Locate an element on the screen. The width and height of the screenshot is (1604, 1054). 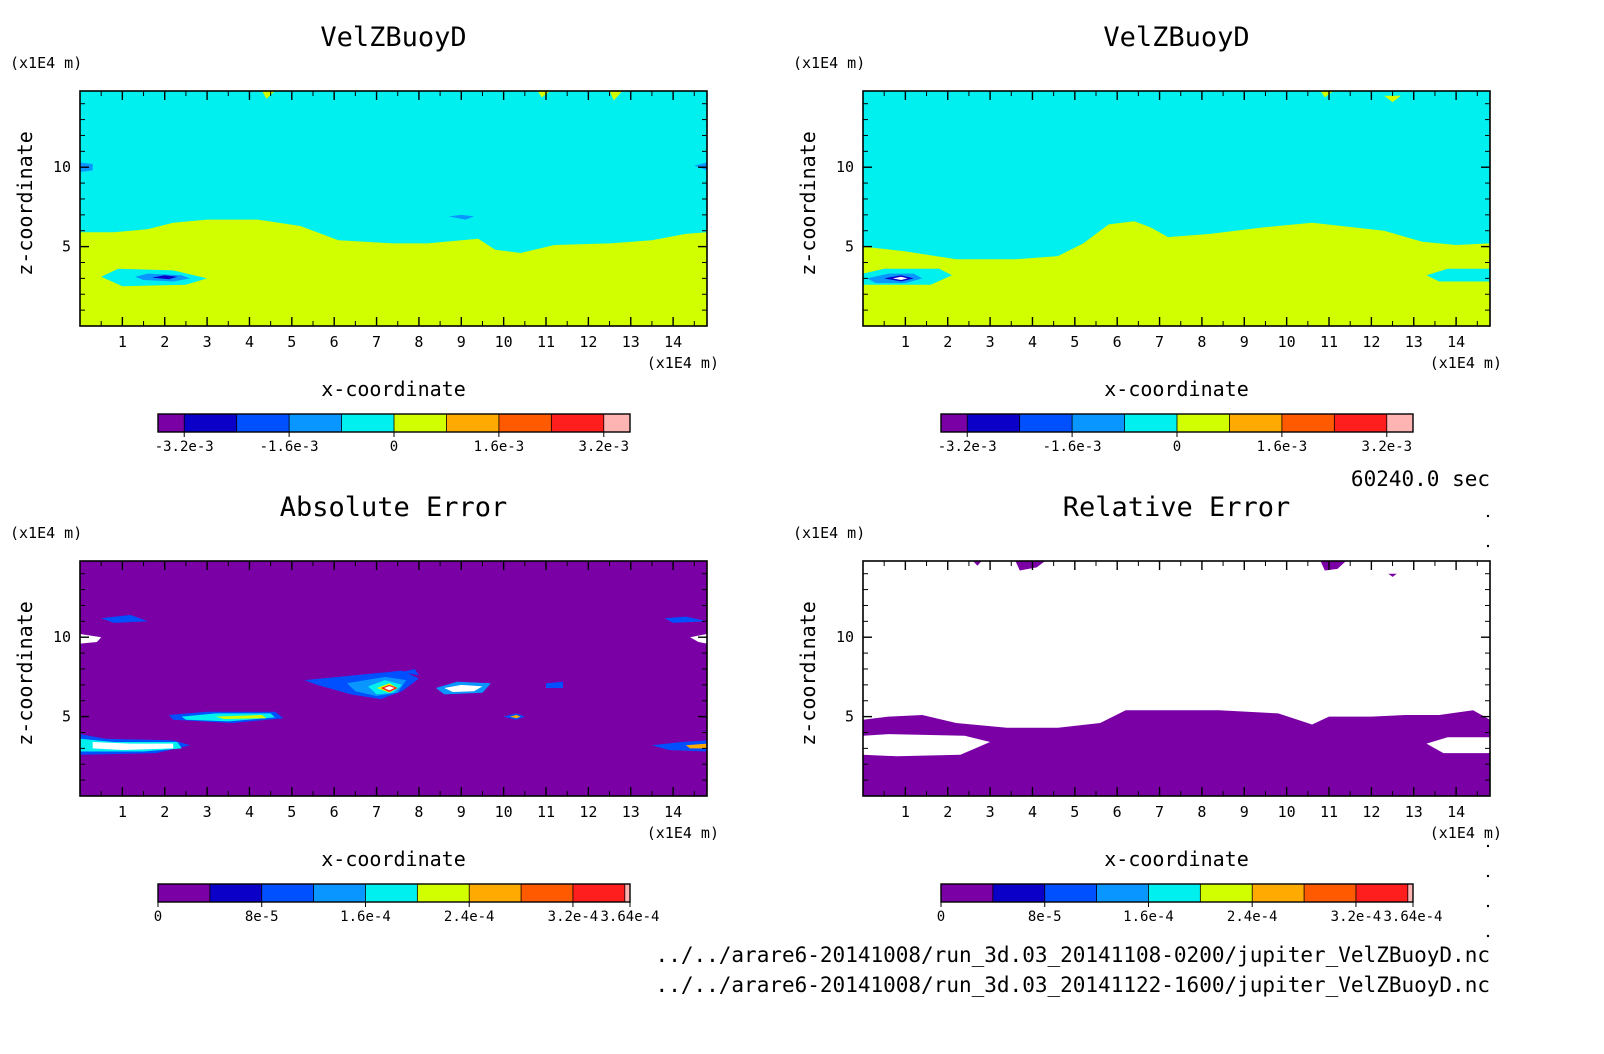
x-tick-label: 14 is located at coordinates (1456, 812).